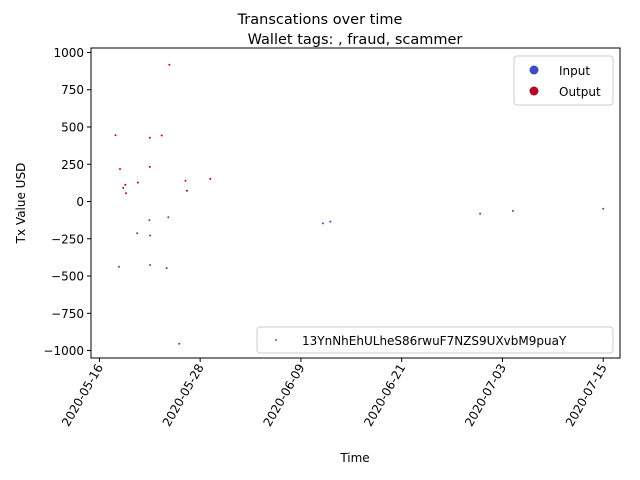 This screenshot has height=480, width=640. What do you see at coordinates (72, 127) in the screenshot?
I see `y-tick-label: 500` at bounding box center [72, 127].